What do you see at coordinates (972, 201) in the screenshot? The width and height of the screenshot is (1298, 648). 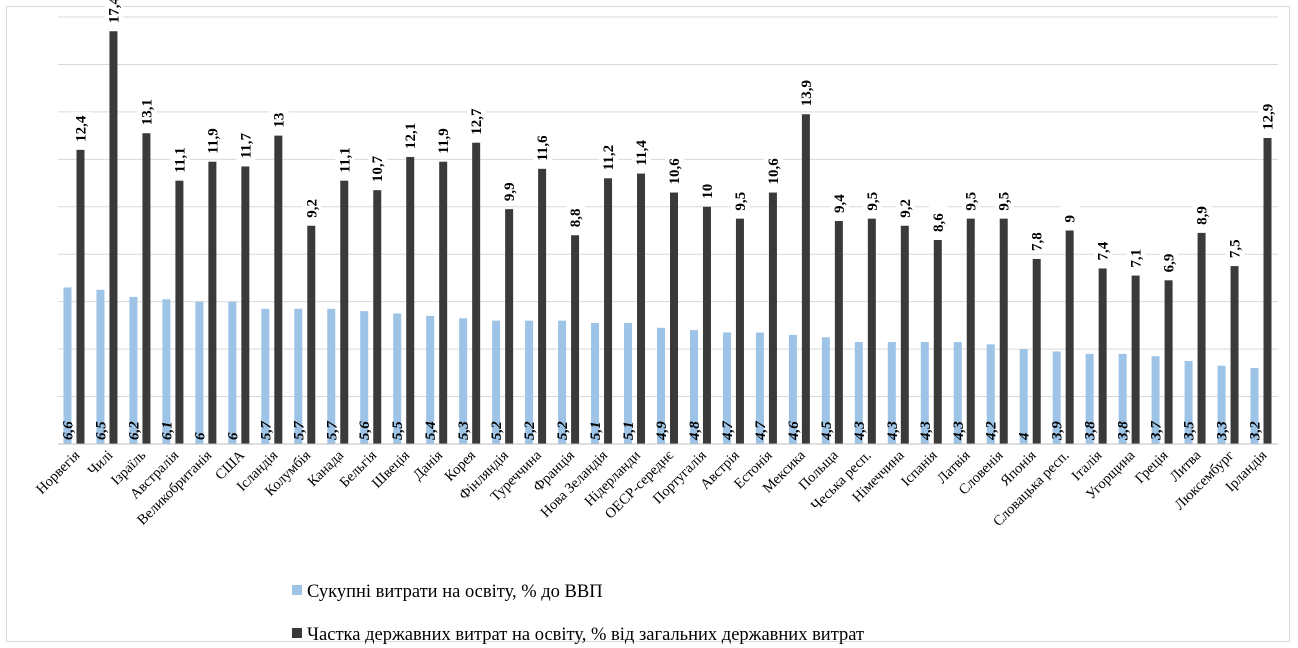 I see `data-label-share: 9,5` at bounding box center [972, 201].